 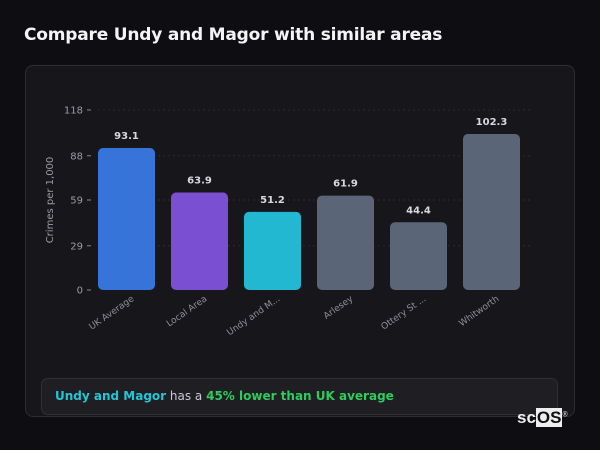 What do you see at coordinates (542, 417) in the screenshot?
I see `scos-logo: scOS®` at bounding box center [542, 417].